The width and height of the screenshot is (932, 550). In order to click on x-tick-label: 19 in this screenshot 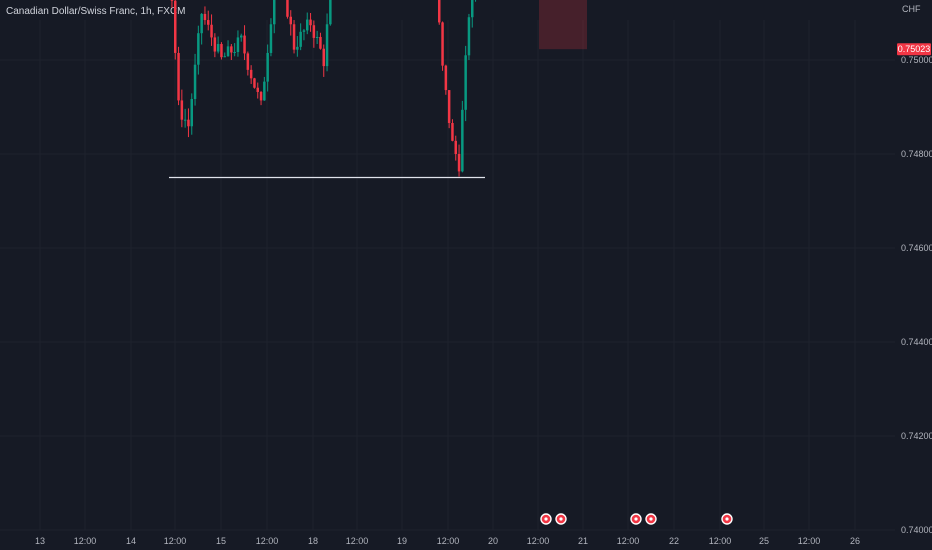, I will do `click(402, 541)`.